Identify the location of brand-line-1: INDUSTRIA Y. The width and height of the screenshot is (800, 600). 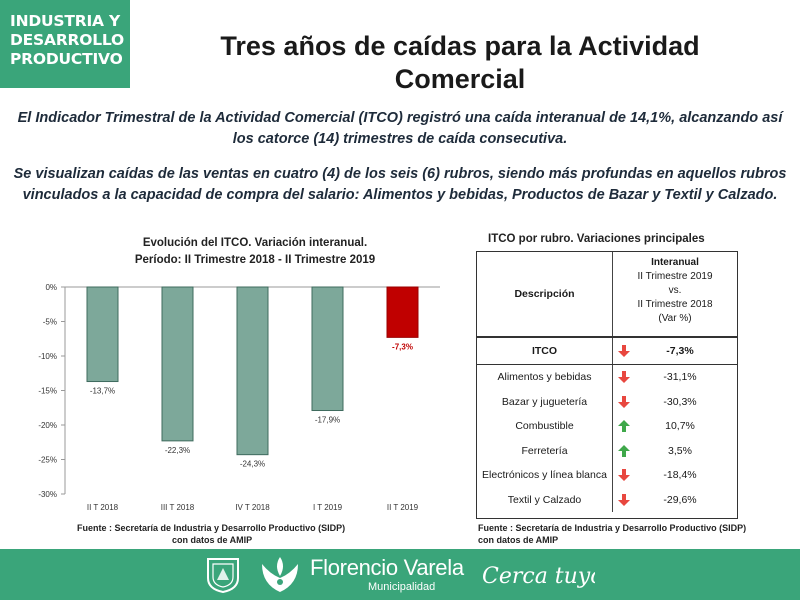
(65, 21).